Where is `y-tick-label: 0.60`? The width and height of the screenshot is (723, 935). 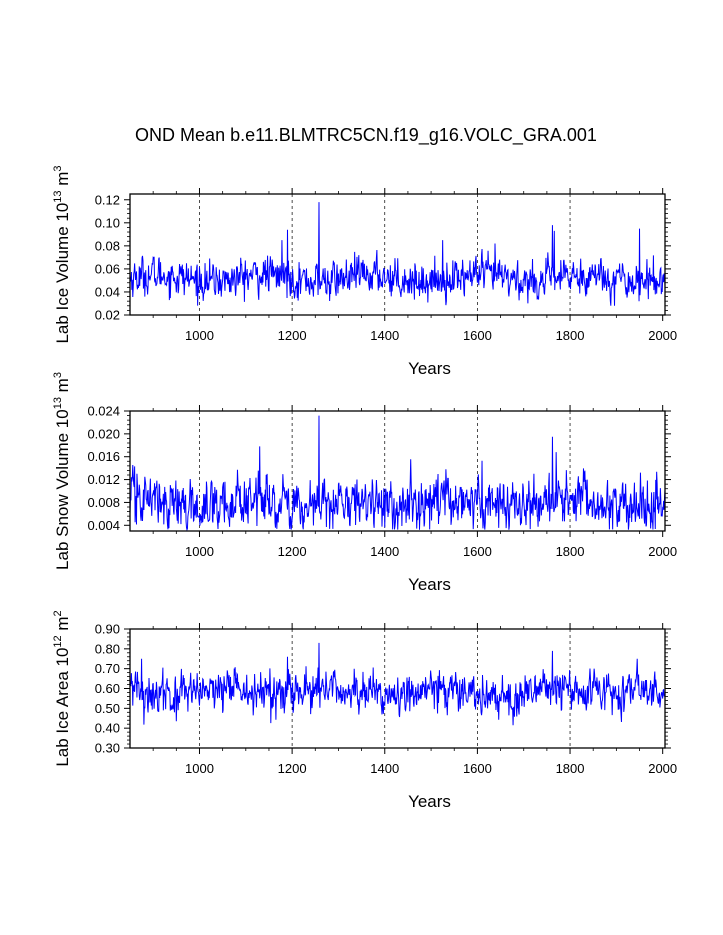
y-tick-label: 0.60 is located at coordinates (107, 688).